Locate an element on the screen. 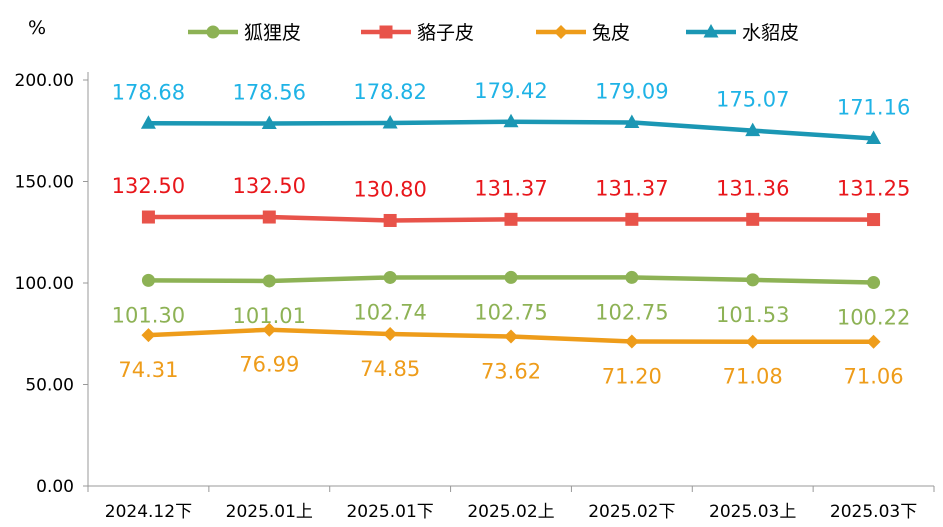 This screenshot has width=943, height=527. data-label: 100.22 is located at coordinates (873, 318).